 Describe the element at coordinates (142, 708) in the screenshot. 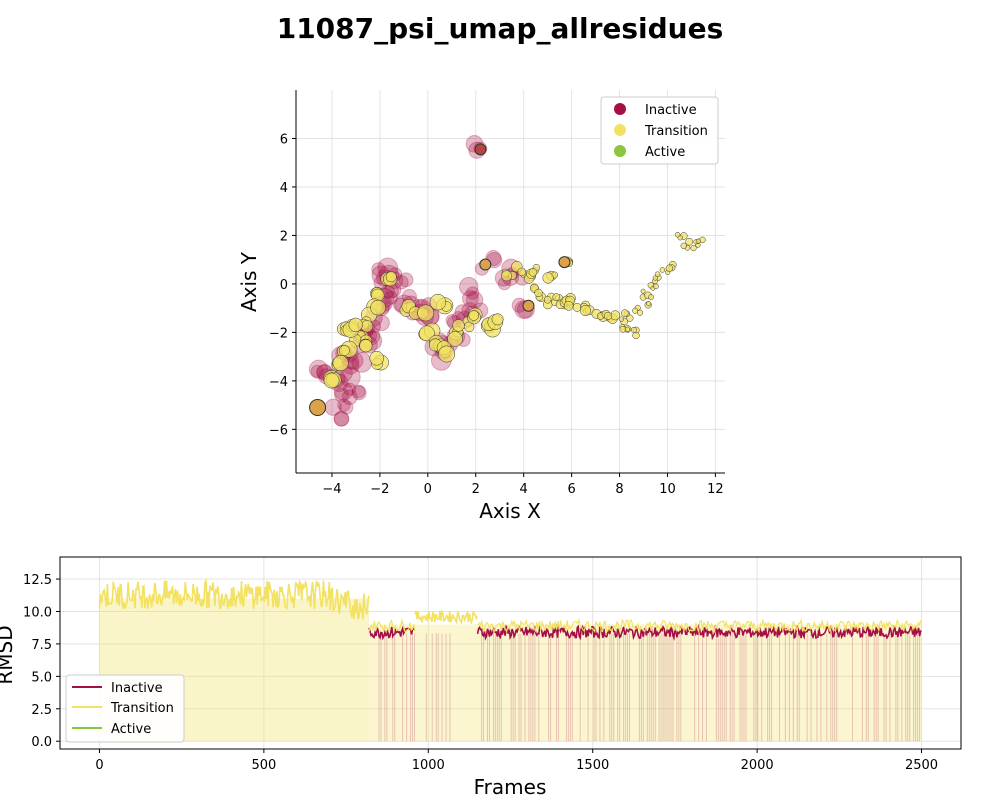

I see `rmsd-legend-label-transition: Transition` at that location.